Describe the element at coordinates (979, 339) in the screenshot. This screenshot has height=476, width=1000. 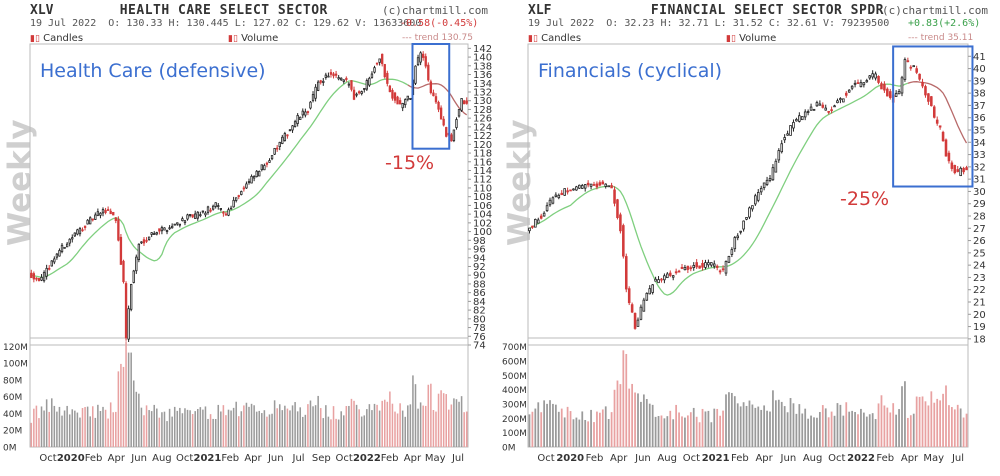
I see `y-tick-label: 18` at that location.